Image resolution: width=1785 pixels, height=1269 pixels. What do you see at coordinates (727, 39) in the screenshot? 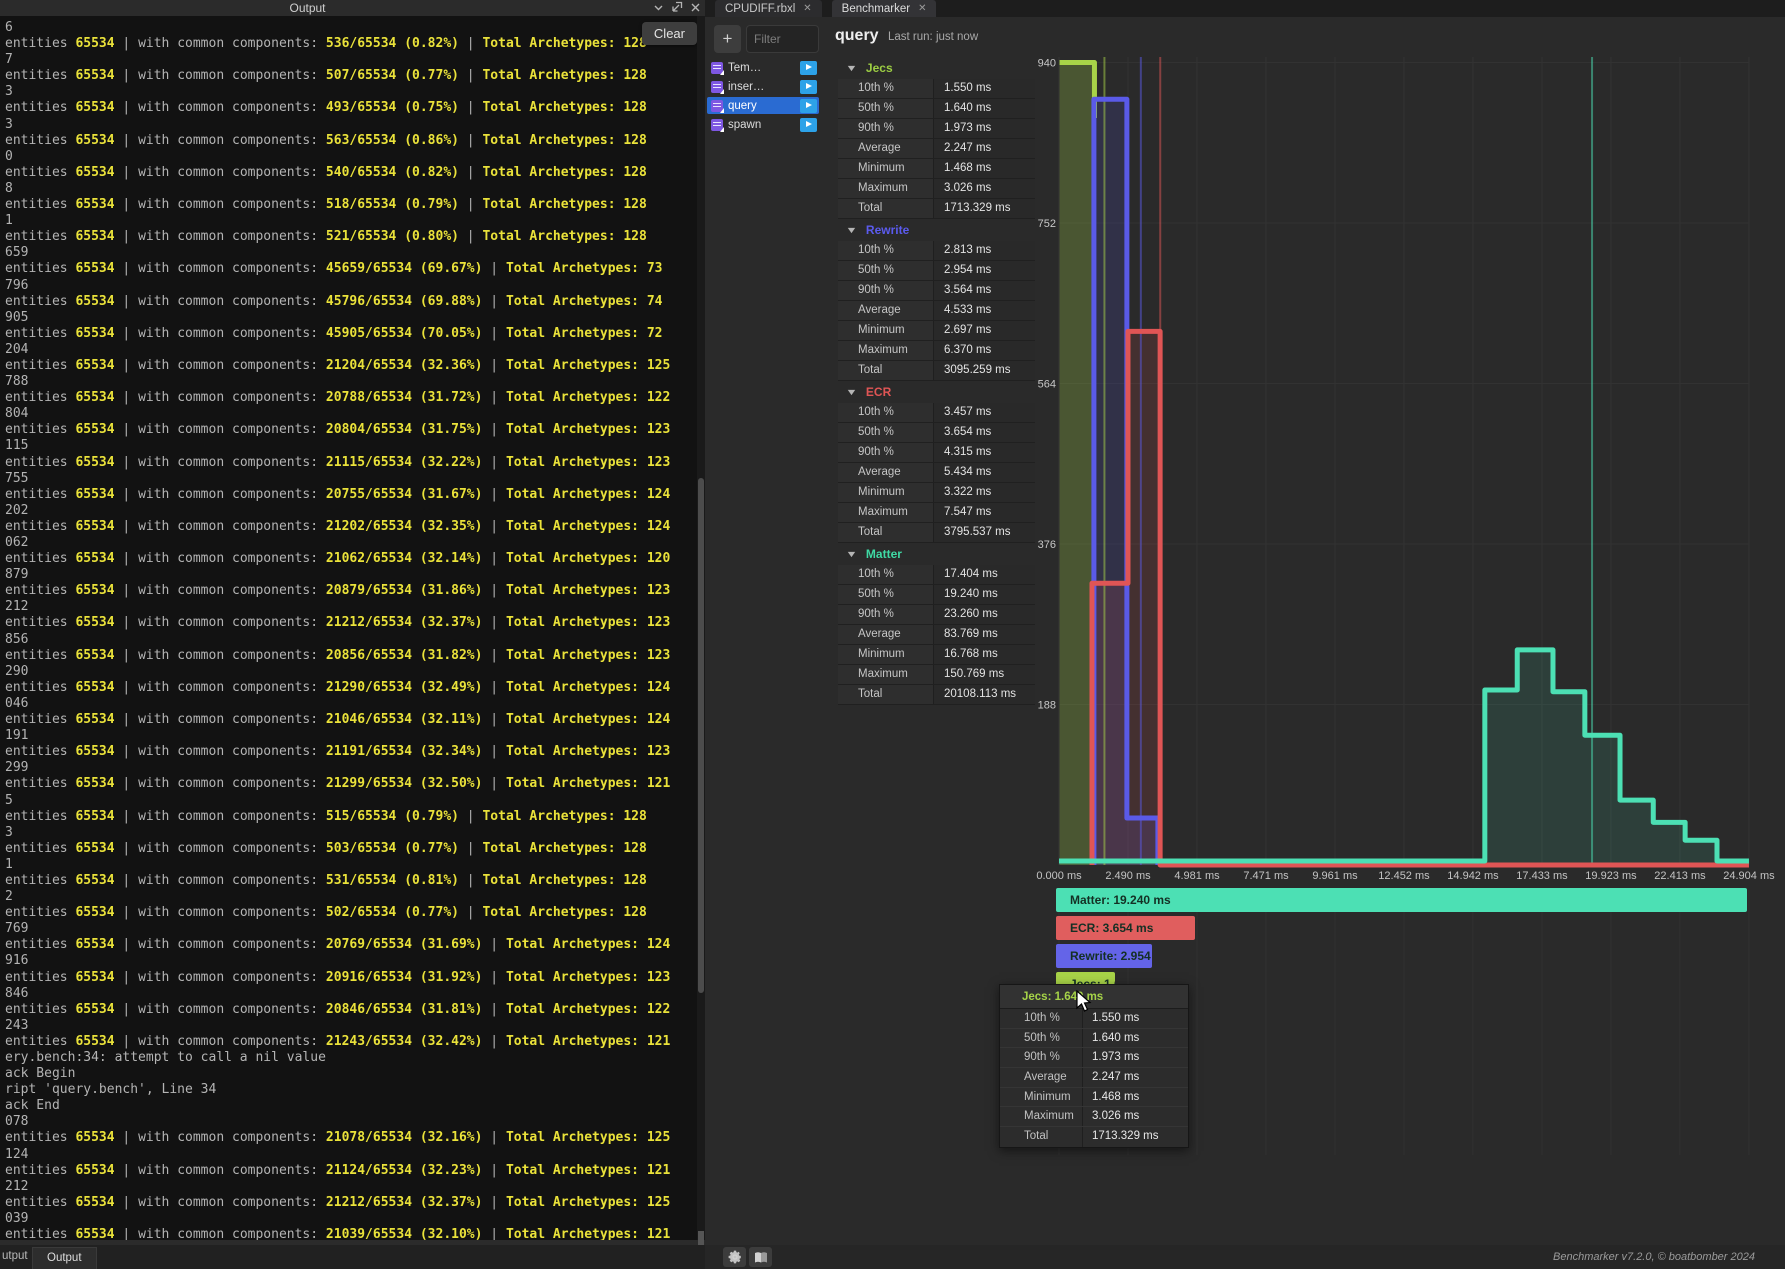
I see `add-benchmark-button: +` at bounding box center [727, 39].